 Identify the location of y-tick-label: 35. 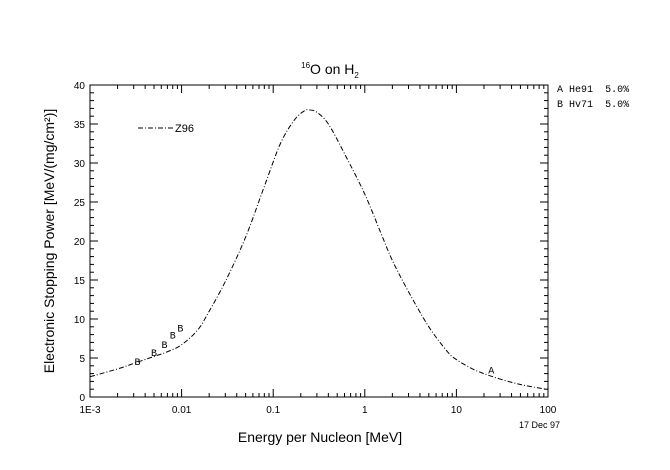
(80, 125).